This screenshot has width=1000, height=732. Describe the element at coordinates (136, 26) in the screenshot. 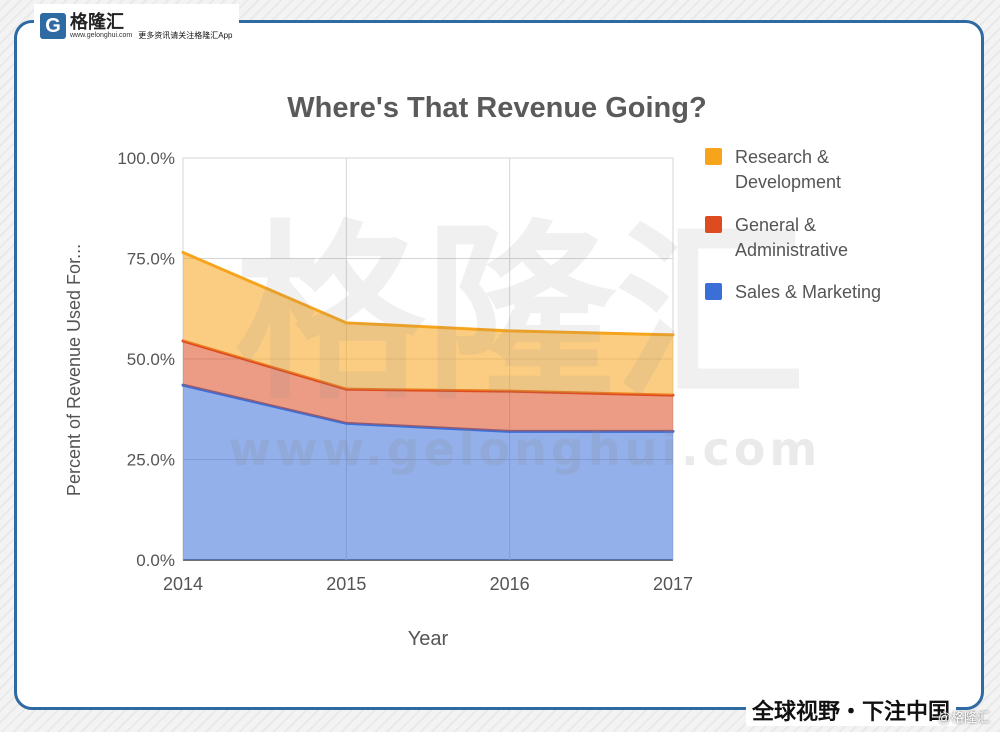

I see `brand-logo: G 格隆汇 www.gelonghui.com 更多资讯请关注格隆汇App` at that location.